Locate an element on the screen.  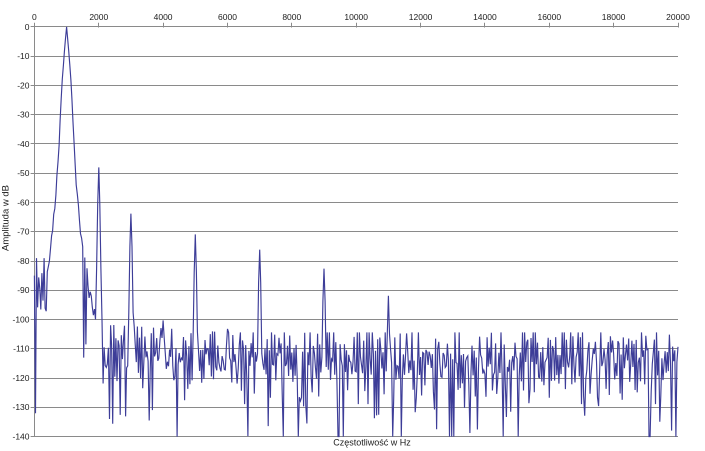
svg-text: -60 is located at coordinates (23, 202).